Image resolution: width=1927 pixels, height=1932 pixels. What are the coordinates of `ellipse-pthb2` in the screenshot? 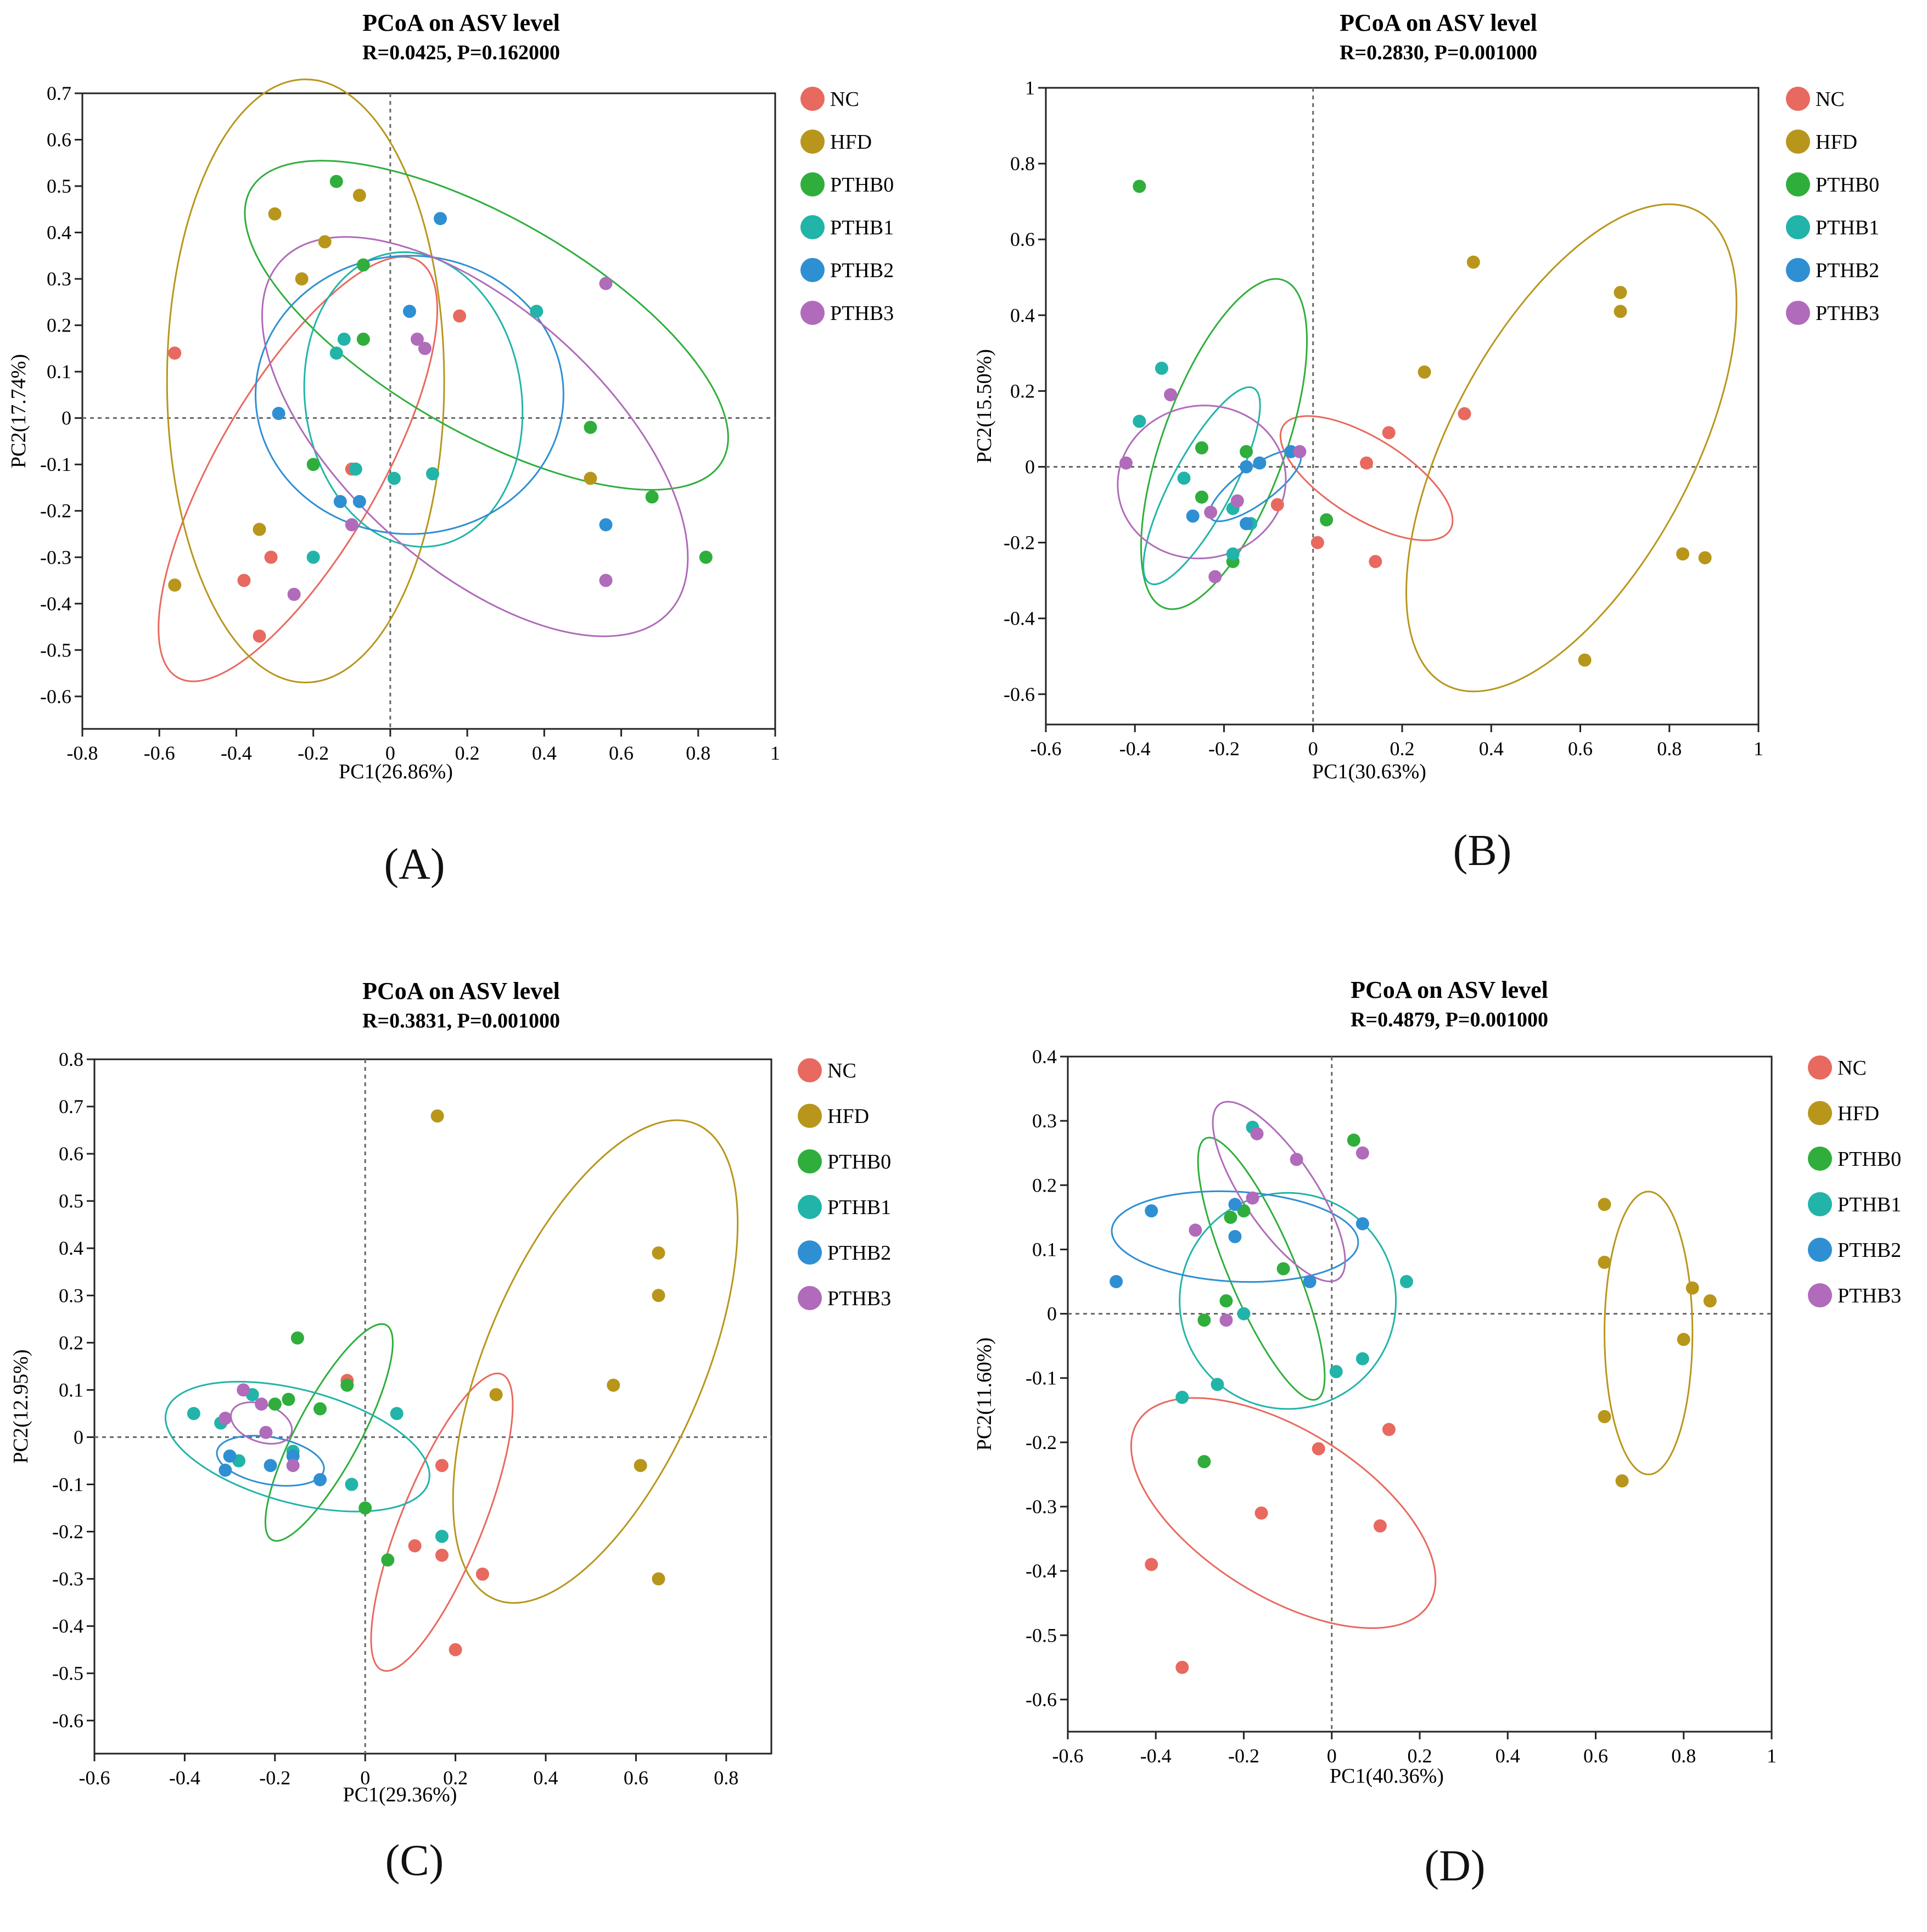 It's located at (270, 1461).